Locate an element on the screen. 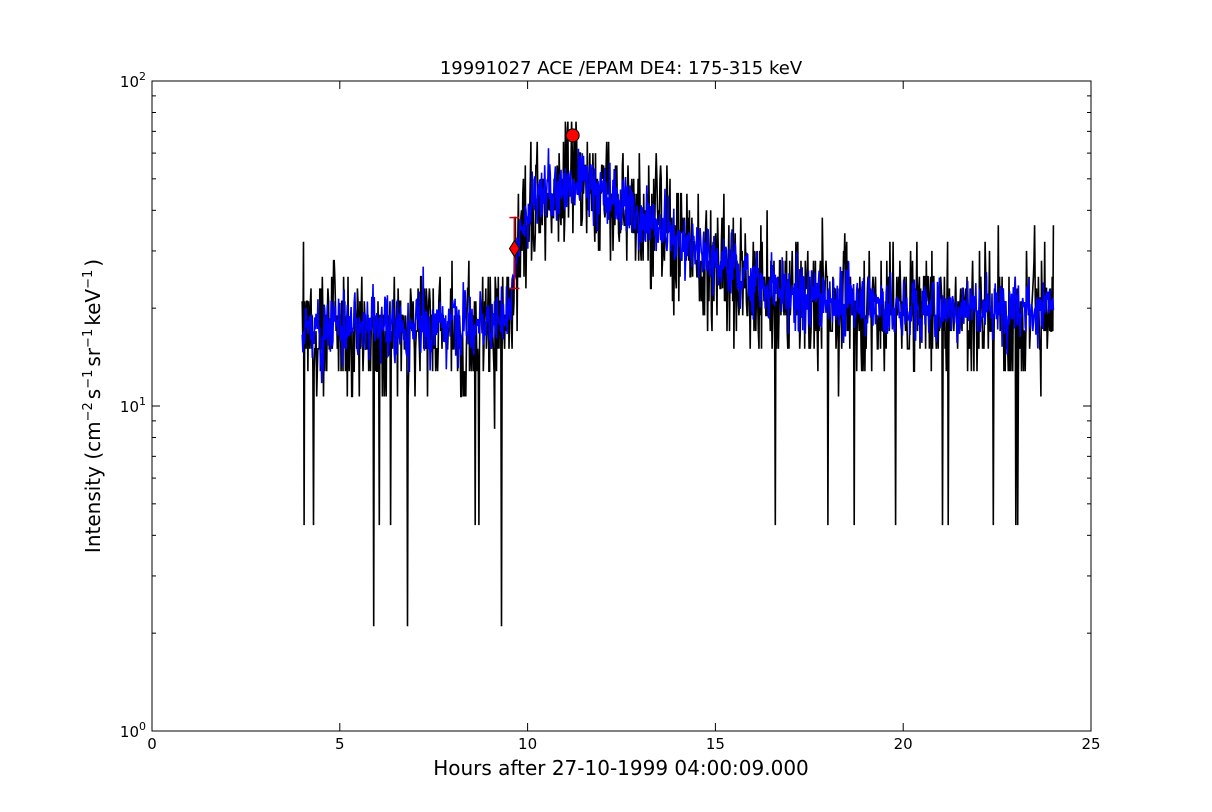 The width and height of the screenshot is (1212, 812). x-tick-label: 20 is located at coordinates (903, 744).